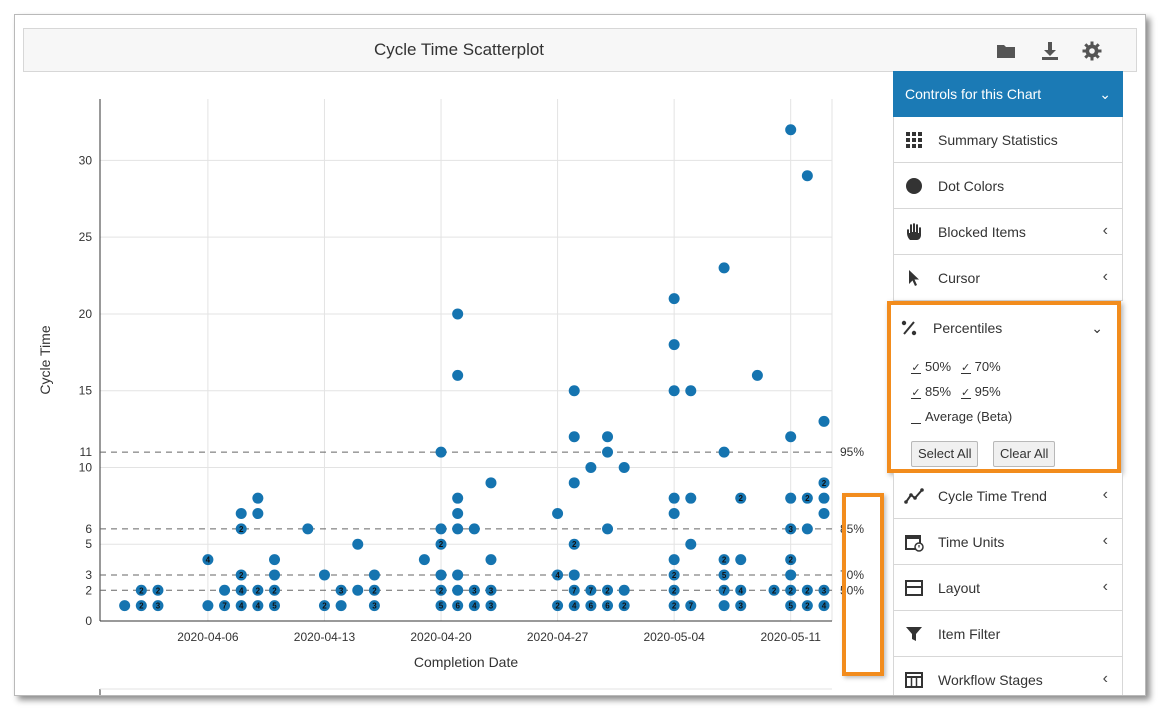  Describe the element at coordinates (591, 590) in the screenshot. I see `data-point-count: 7` at that location.